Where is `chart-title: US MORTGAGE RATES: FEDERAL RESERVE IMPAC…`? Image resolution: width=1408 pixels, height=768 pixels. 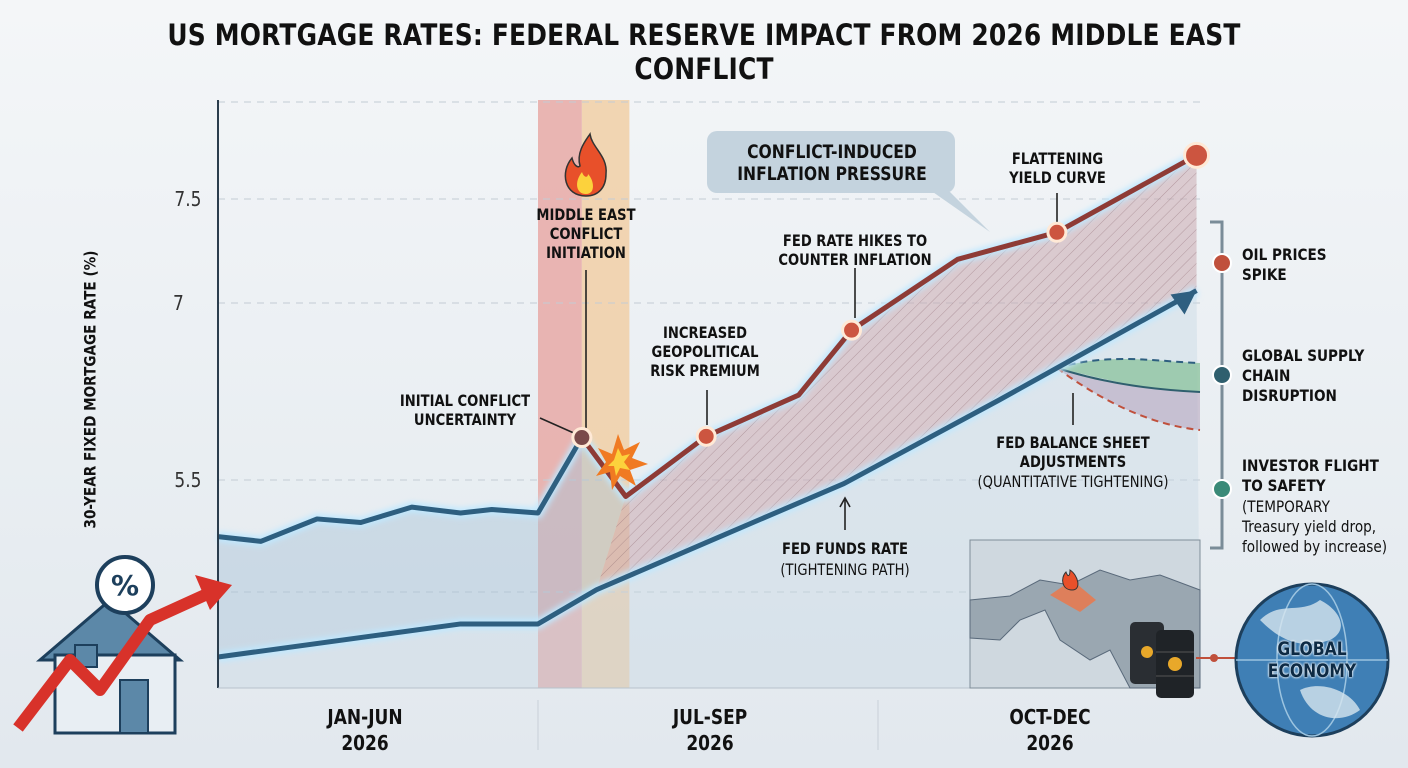
chart-title: US MORTGAGE RATES: FEDERAL RESERVE IMPAC… is located at coordinates (704, 52).